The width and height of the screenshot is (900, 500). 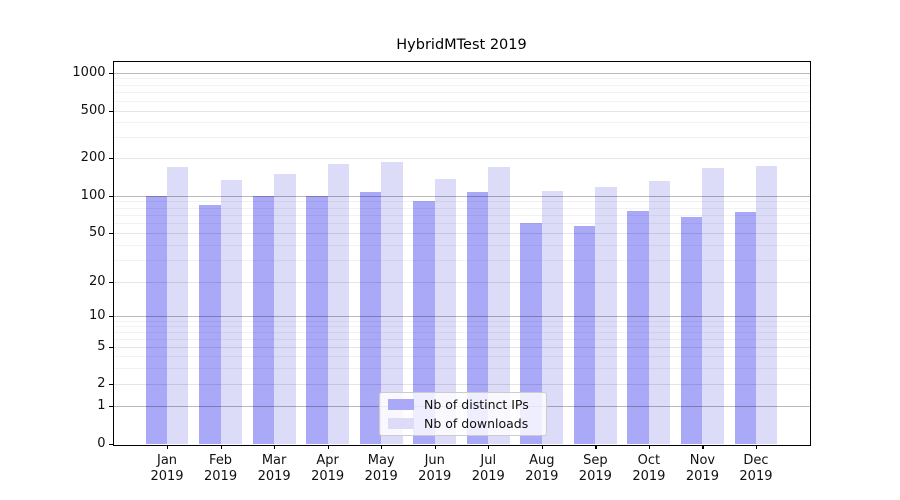 What do you see at coordinates (274, 468) in the screenshot?
I see `x-tick-label-mar: Mar 2019` at bounding box center [274, 468].